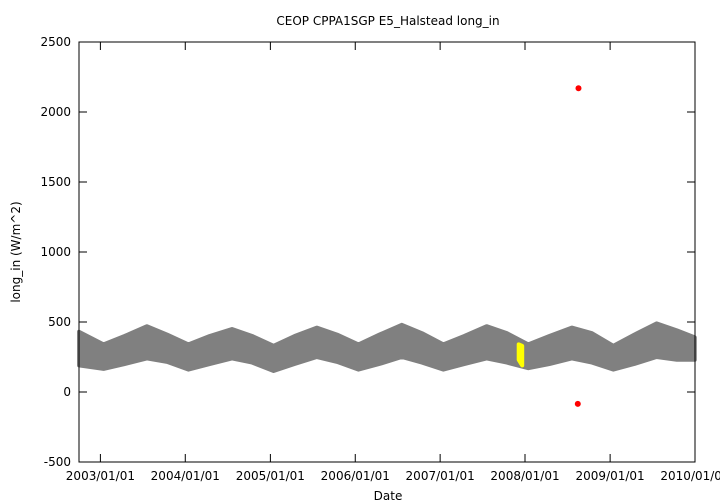 This screenshot has width=720, height=504. Describe the element at coordinates (55, 42) in the screenshot. I see `y-tick-label: 2500` at that location.